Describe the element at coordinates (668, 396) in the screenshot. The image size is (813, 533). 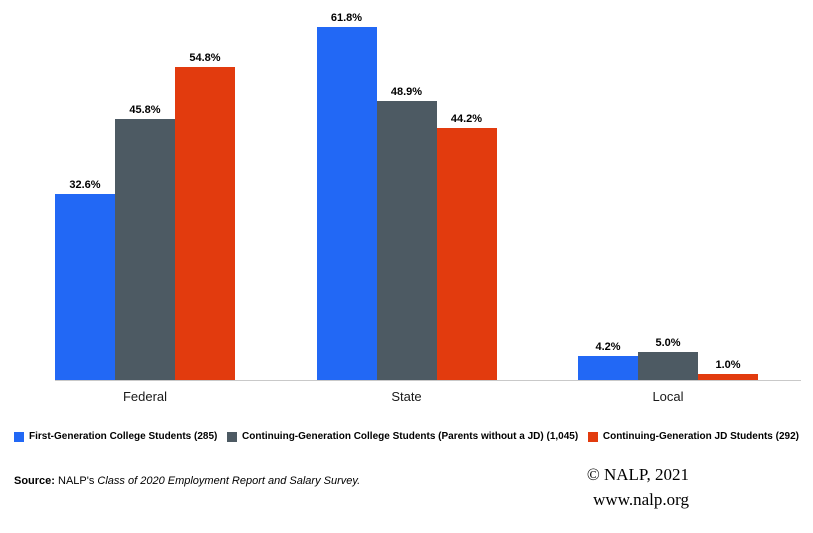
I see `category-label: Local` at that location.